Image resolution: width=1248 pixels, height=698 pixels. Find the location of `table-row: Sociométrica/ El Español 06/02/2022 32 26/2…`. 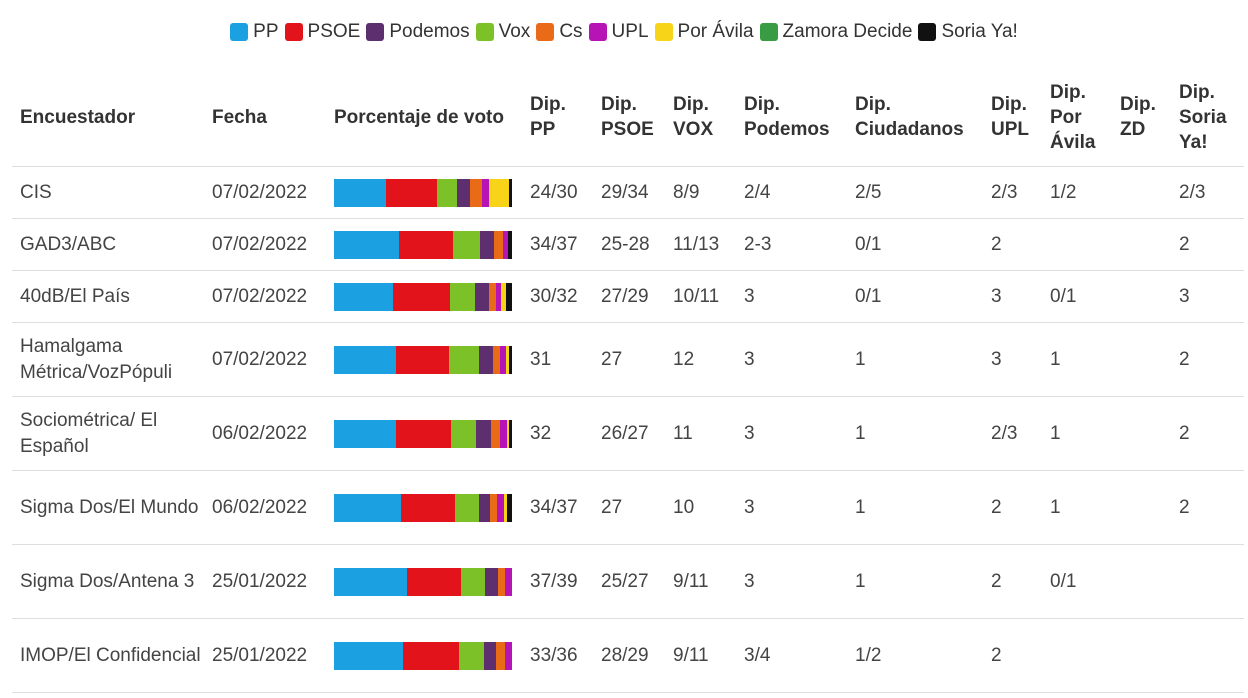

table-row: Sociométrica/ El Español 06/02/2022 32 26/2… is located at coordinates (628, 433).